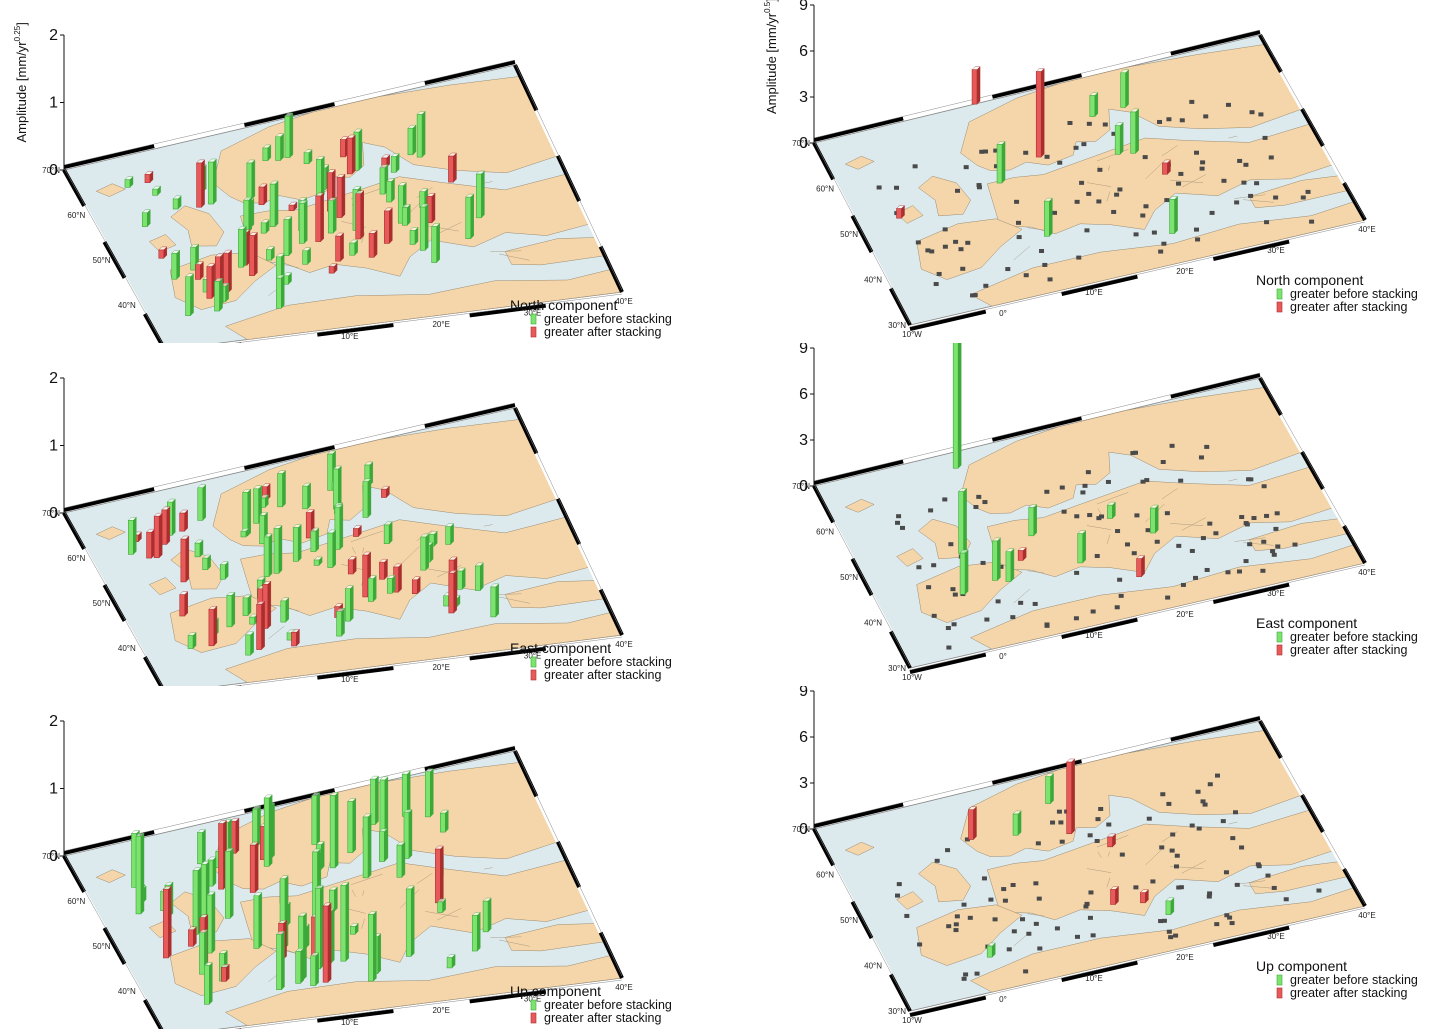  I want to click on lat-tick-label: 70°N, so click(51, 856).